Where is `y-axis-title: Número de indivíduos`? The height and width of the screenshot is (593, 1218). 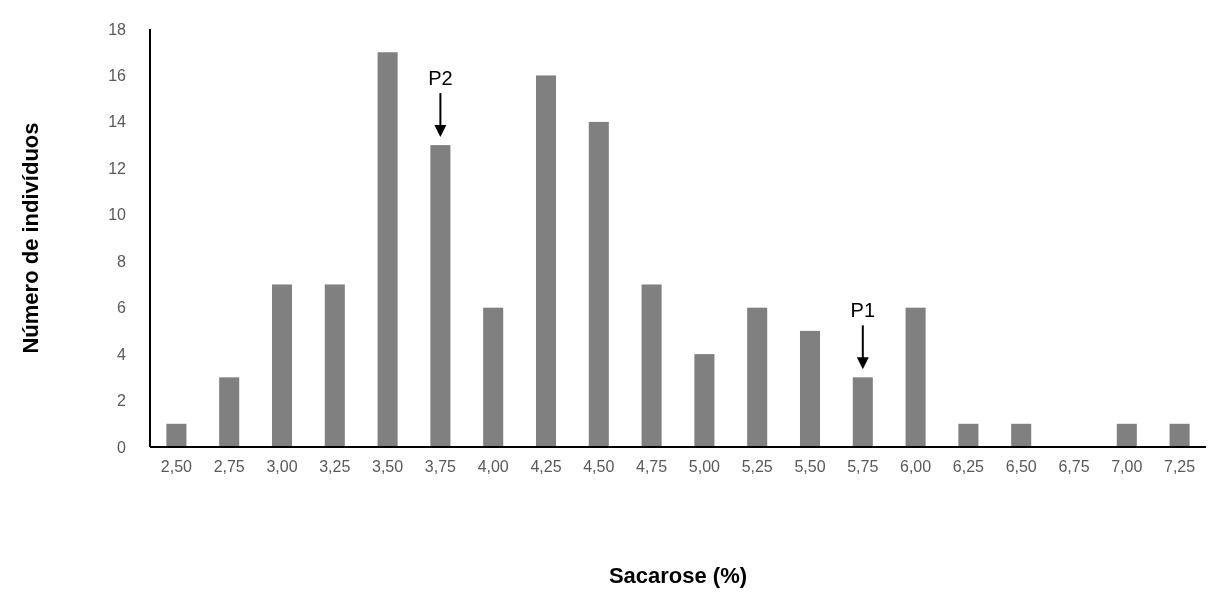 y-axis-title: Número de indivíduos is located at coordinates (30, 238).